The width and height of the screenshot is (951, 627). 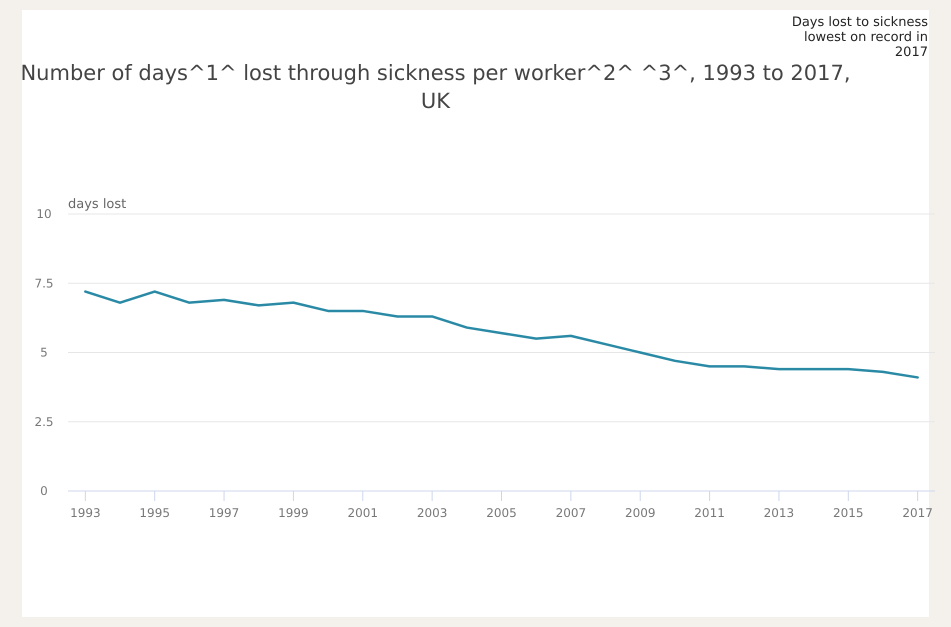 I want to click on text: Days lost to sickness lowest on record in 2017, so click(x=860, y=37).